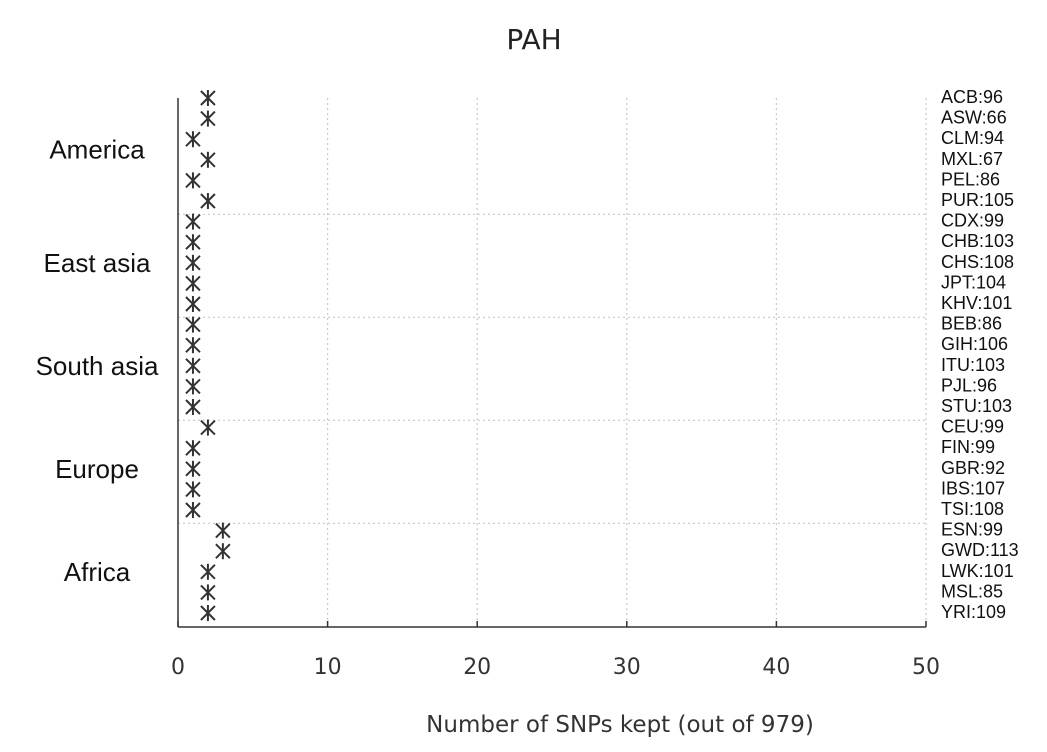  Describe the element at coordinates (970, 179) in the screenshot. I see `population-label: PEL:86` at that location.